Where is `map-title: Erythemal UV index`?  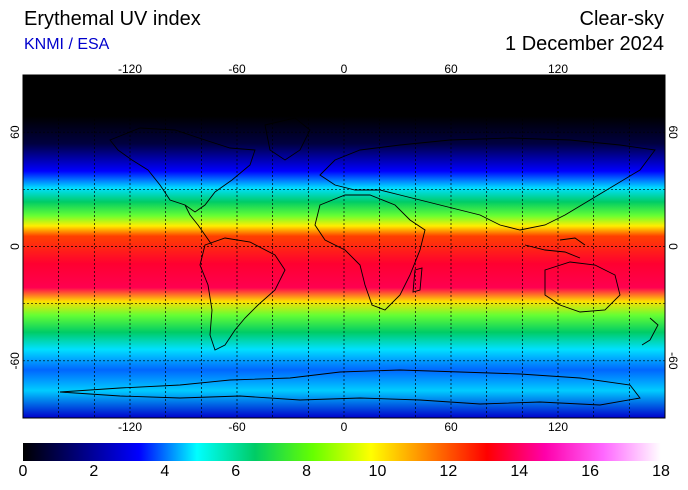
map-title: Erythemal UV index is located at coordinates (112, 19).